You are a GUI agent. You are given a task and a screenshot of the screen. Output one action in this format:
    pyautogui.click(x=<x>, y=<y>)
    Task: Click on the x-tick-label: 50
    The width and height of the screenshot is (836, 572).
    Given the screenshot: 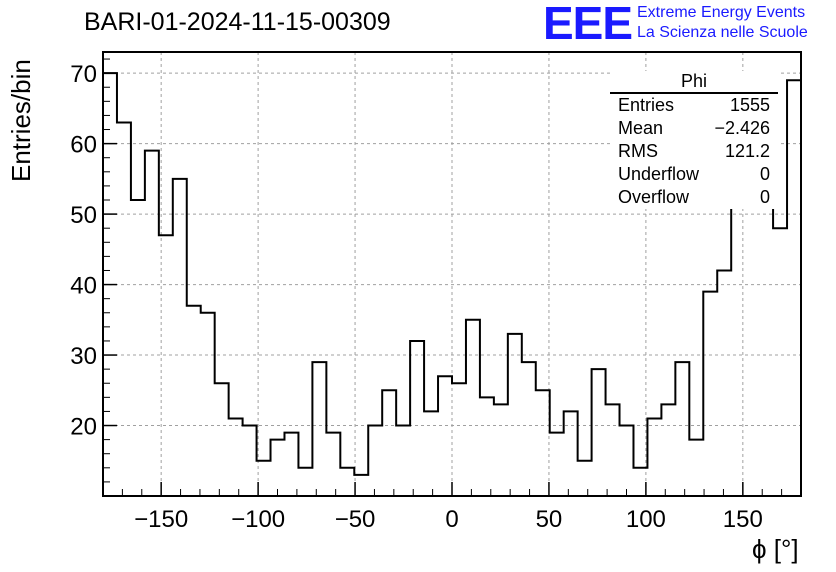 What is the action you would take?
    pyautogui.click(x=549, y=519)
    